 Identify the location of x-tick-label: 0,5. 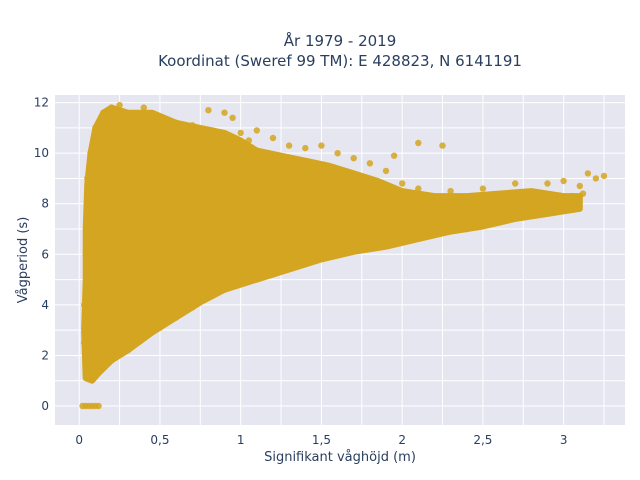
(159, 440).